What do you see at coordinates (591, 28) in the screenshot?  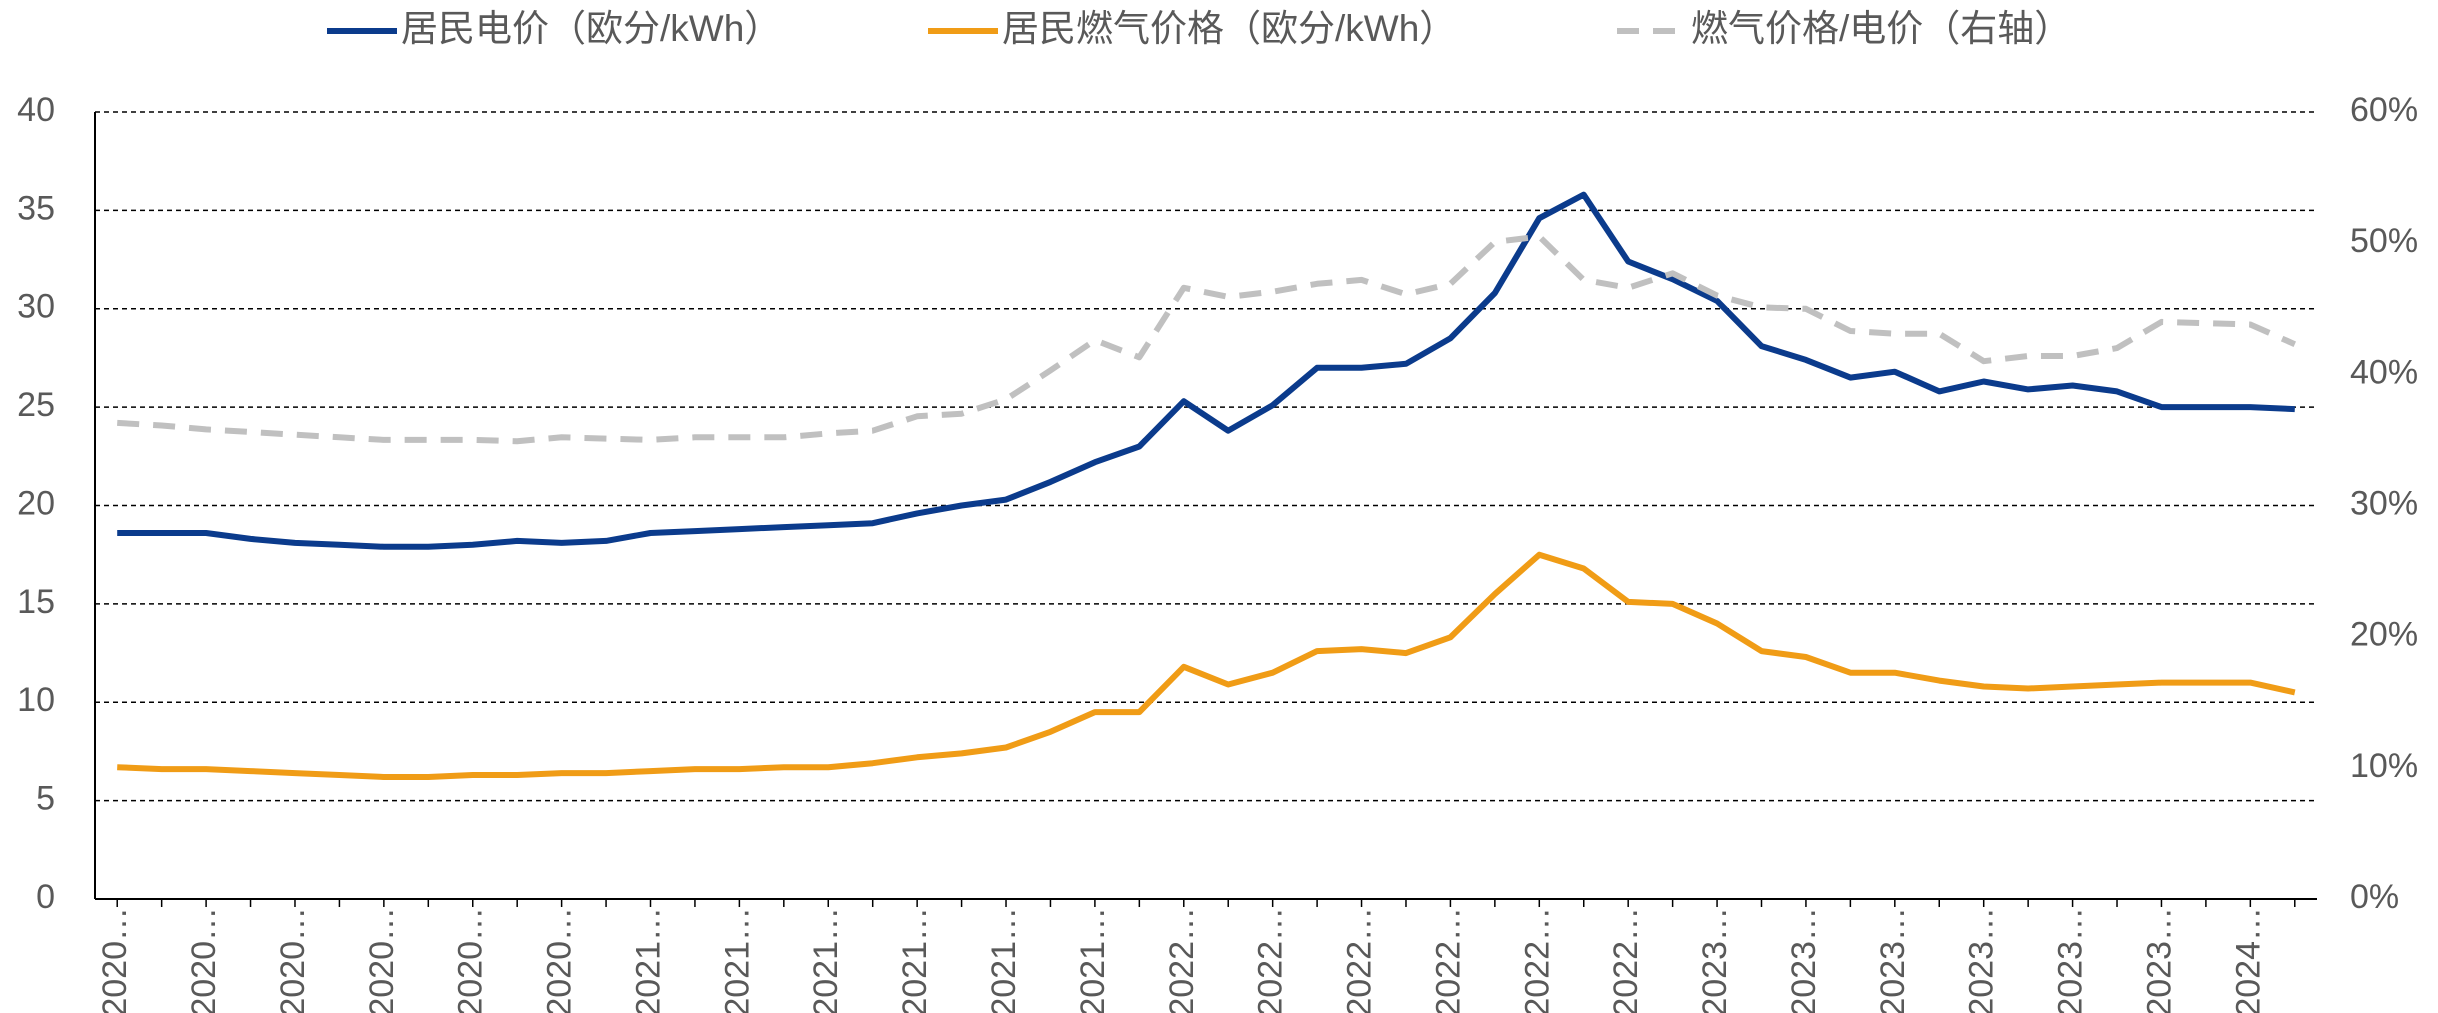 I see `legend-label: 居民电价（欧分/kWh）` at bounding box center [591, 28].